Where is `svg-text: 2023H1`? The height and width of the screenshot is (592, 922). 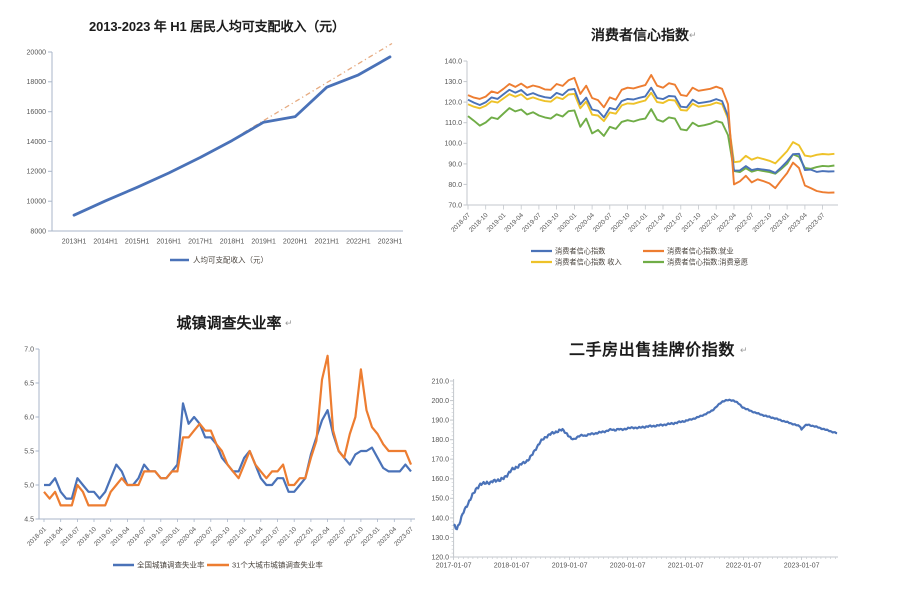 svg-text: 2023H1 is located at coordinates (390, 242).